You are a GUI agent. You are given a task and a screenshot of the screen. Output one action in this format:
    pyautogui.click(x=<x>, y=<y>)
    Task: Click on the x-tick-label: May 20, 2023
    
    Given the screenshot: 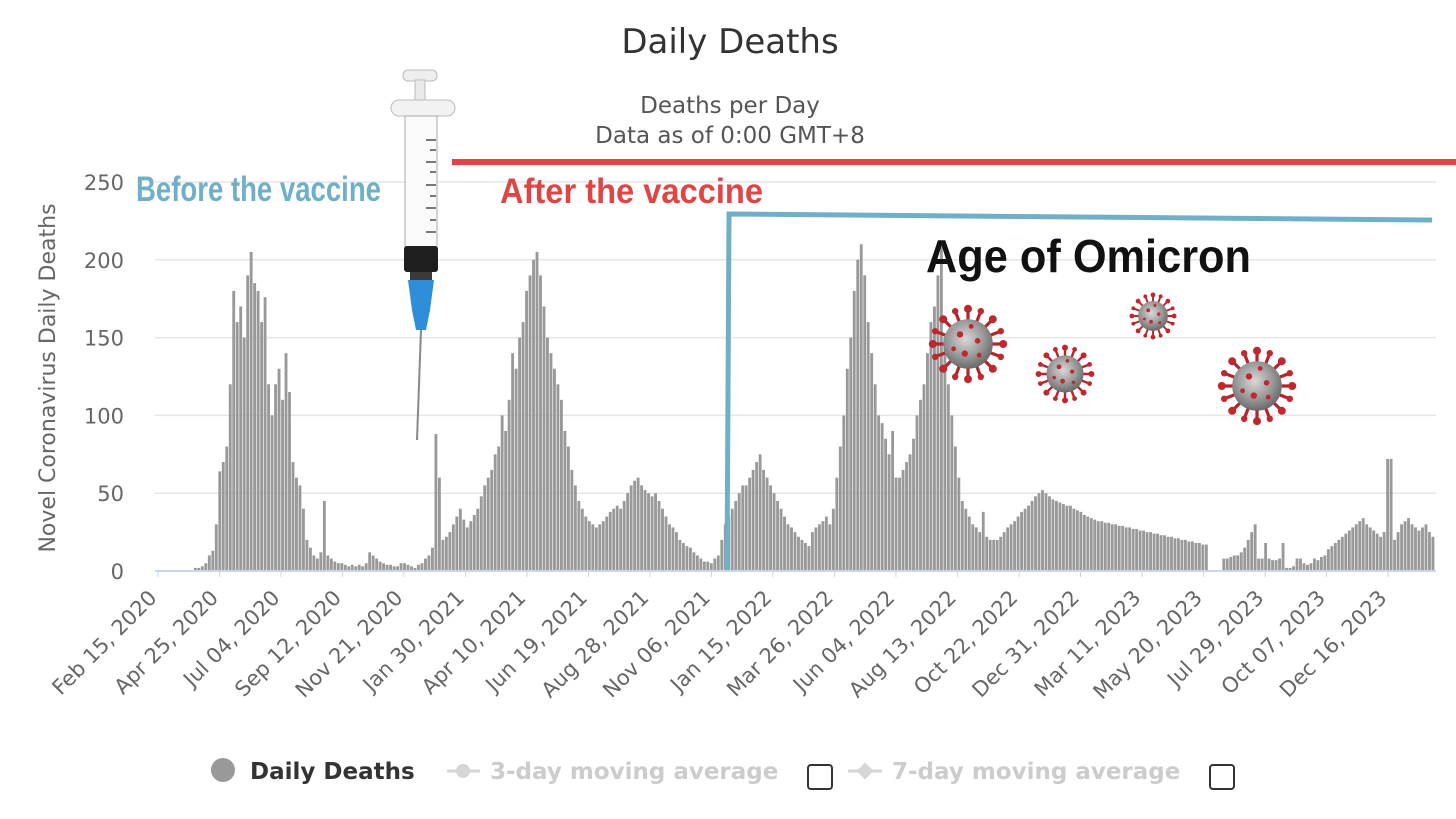 What is the action you would take?
    pyautogui.click(x=1148, y=645)
    